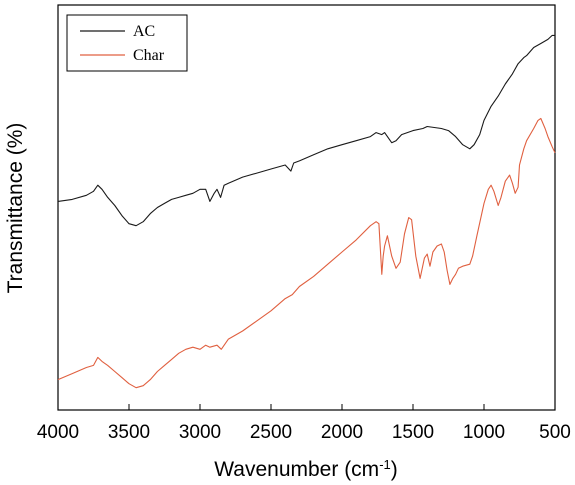  Describe the element at coordinates (304, 423) in the screenshot. I see `x-axis-ticks: 4000 3500 3000 2500 2000 1500 1000 500` at that location.